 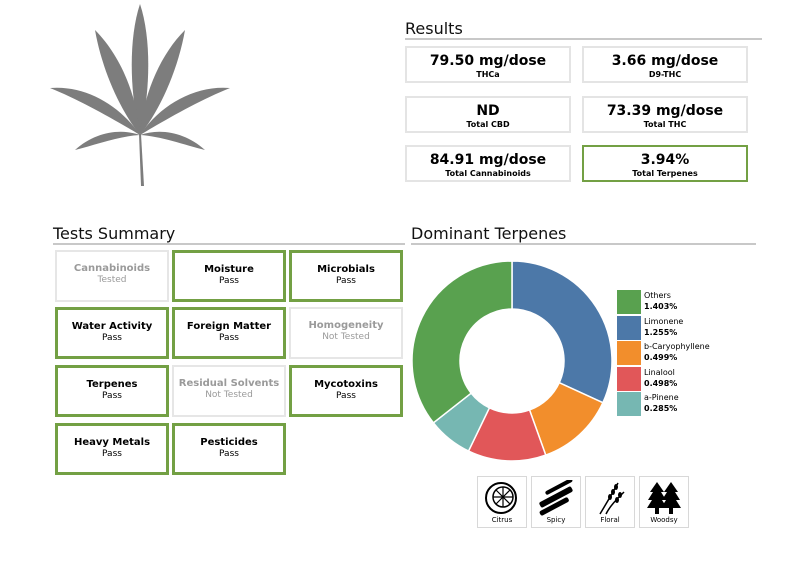 What do you see at coordinates (488, 74) in the screenshot?
I see `result-label: THCa` at bounding box center [488, 74].